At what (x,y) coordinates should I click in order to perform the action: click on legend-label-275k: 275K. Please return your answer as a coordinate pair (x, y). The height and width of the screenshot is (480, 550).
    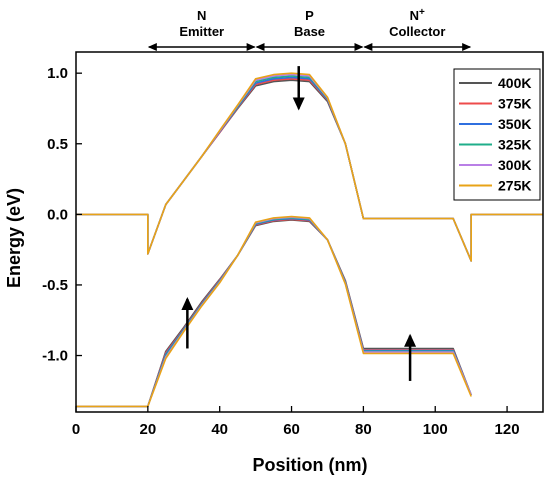
    Looking at the image, I should click on (514, 186).